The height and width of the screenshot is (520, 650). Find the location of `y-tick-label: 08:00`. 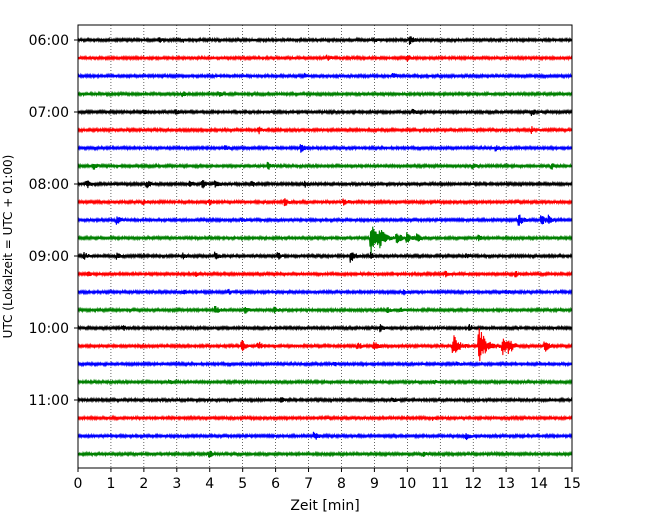

y-tick-label: 08:00 is located at coordinates (49, 185).